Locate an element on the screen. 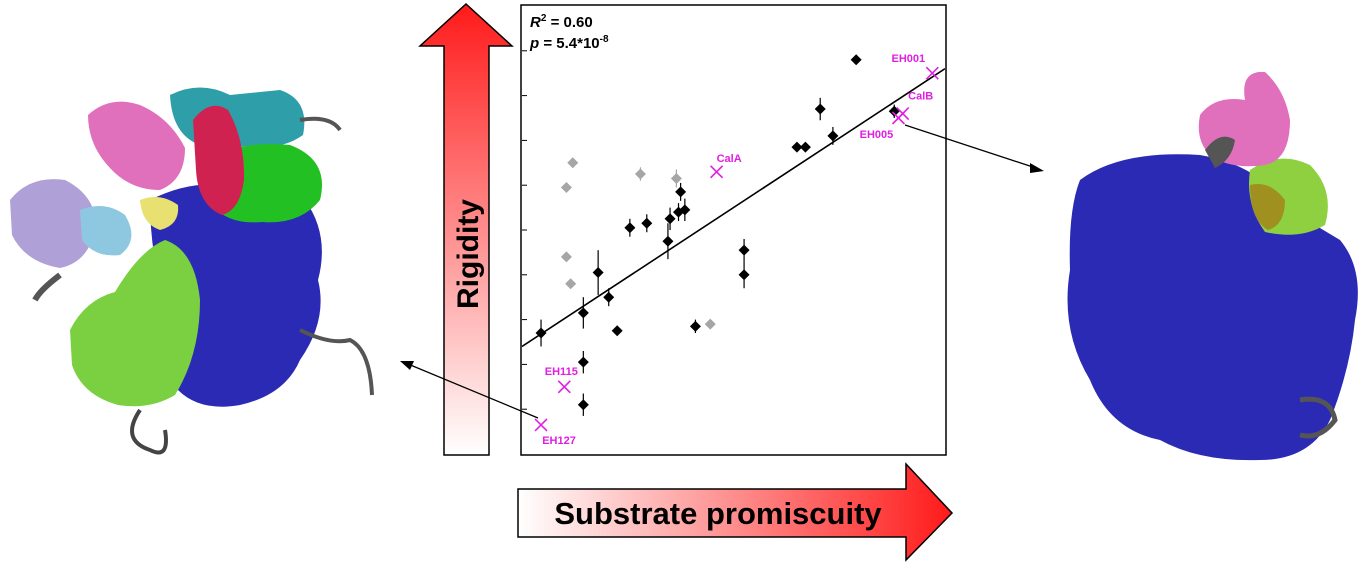 Image resolution: width=1372 pixels, height=562 pixels. y-ticks is located at coordinates (524, 230).